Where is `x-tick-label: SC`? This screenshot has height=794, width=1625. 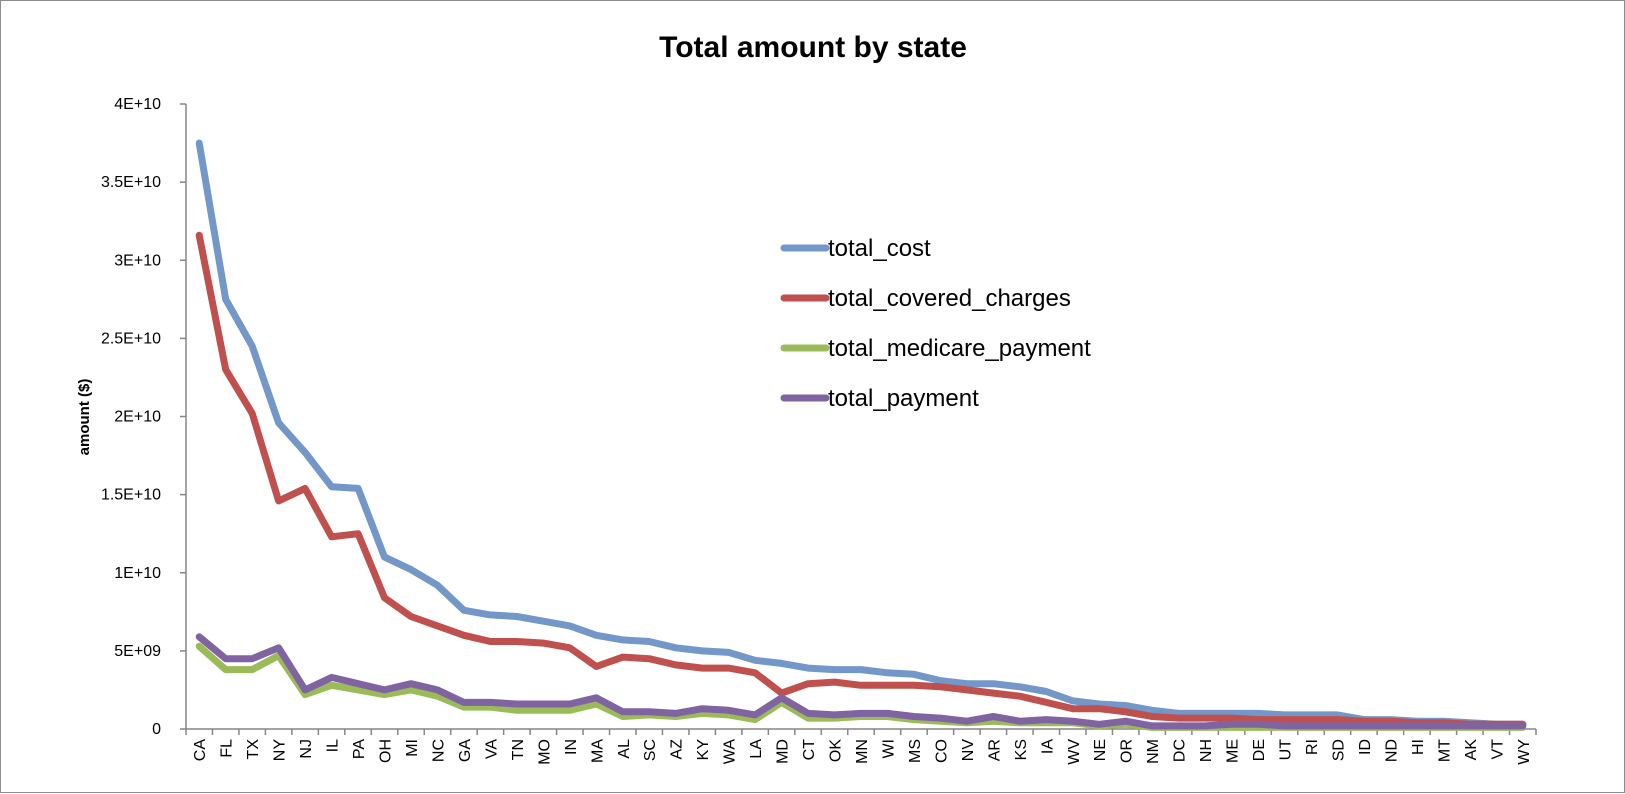
x-tick-label: SC is located at coordinates (650, 750).